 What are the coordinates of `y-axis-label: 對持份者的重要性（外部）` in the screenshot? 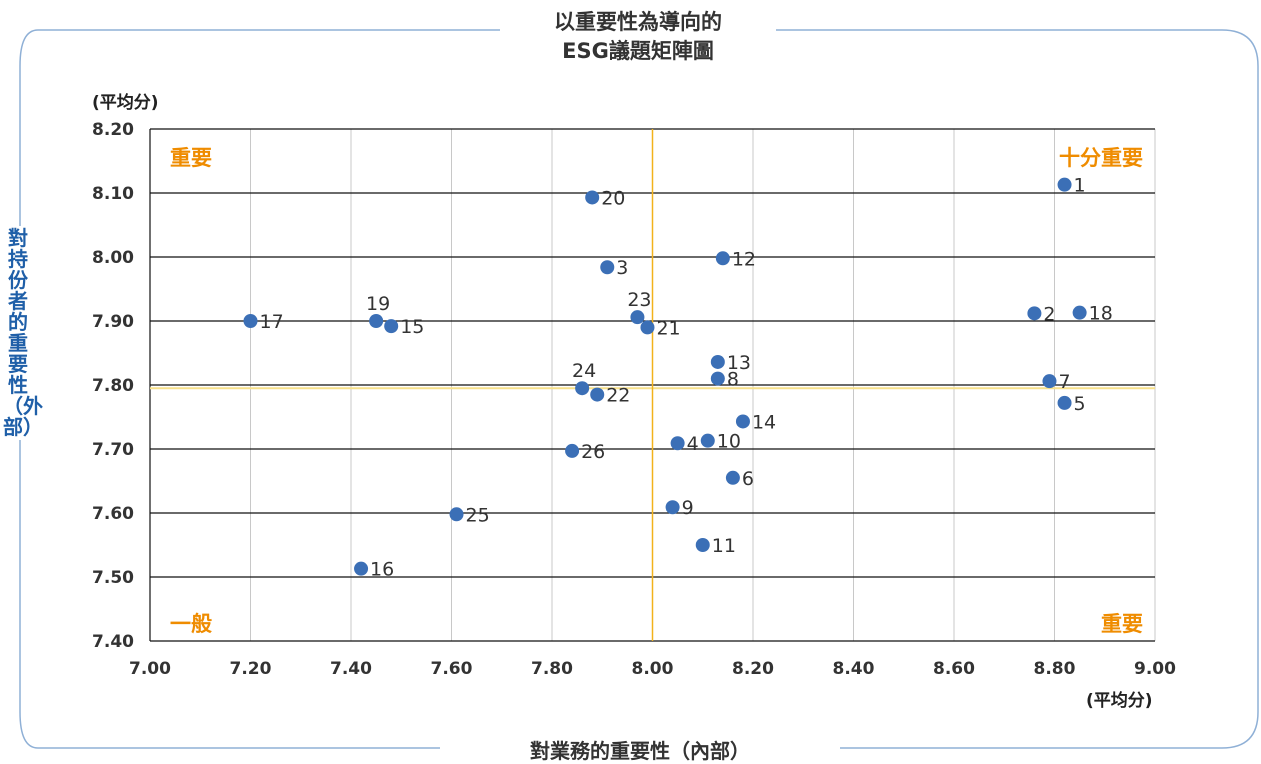 It's located at (23, 333).